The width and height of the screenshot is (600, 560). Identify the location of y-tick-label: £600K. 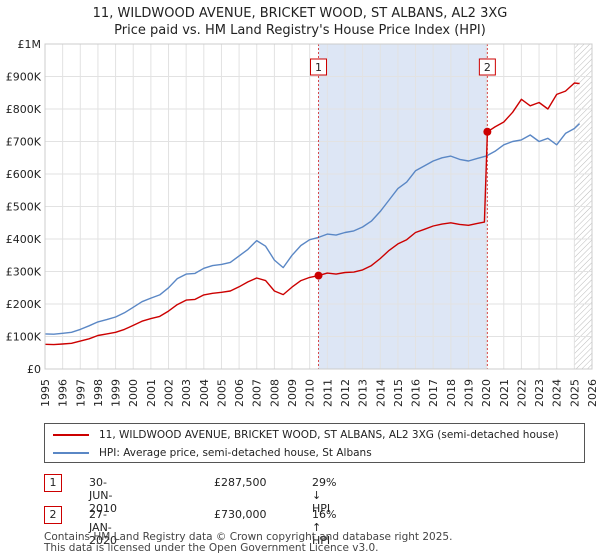
(24, 174).